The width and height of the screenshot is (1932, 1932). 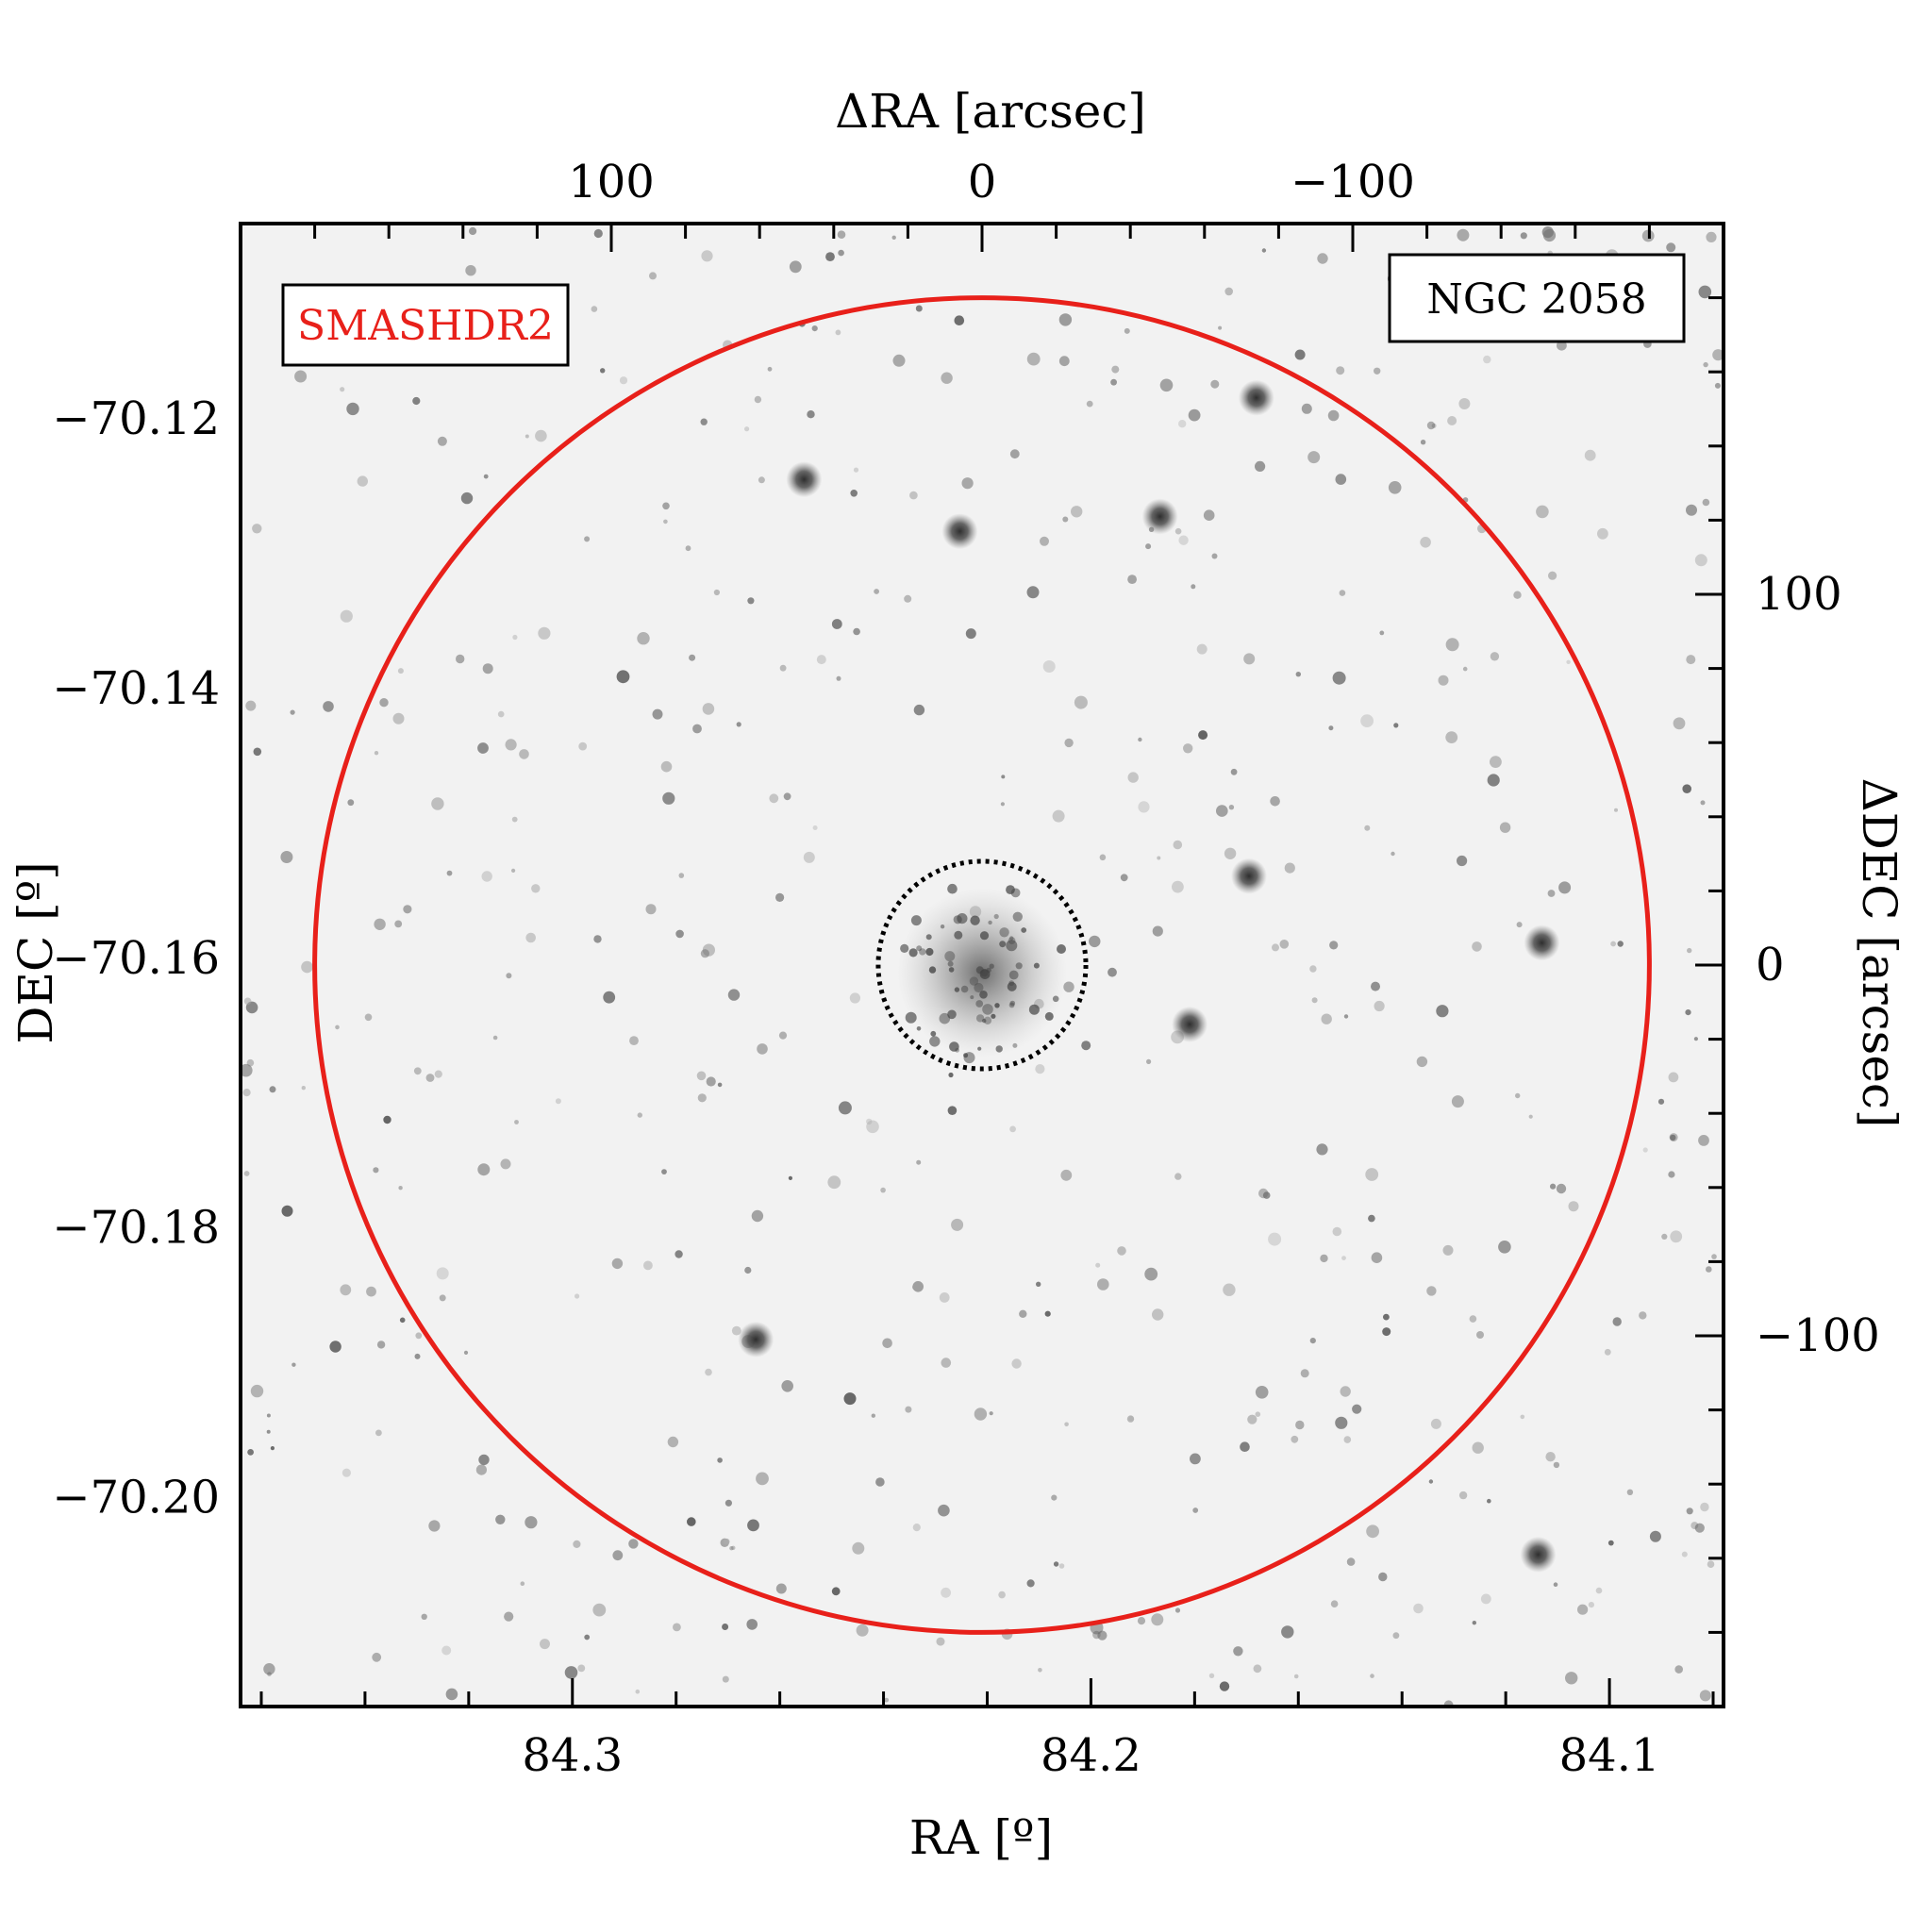 I want to click on target-badge: NGC 2058, so click(x=1537, y=298).